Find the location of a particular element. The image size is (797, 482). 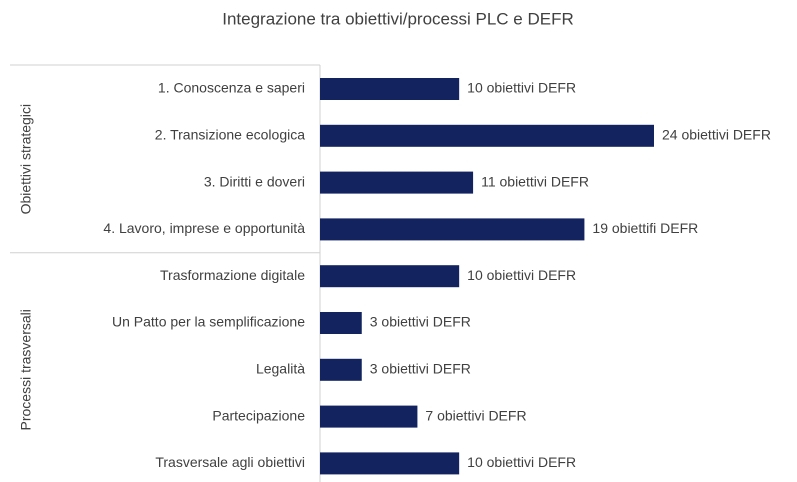

value-label: 11 obiettivi DEFR is located at coordinates (535, 181).